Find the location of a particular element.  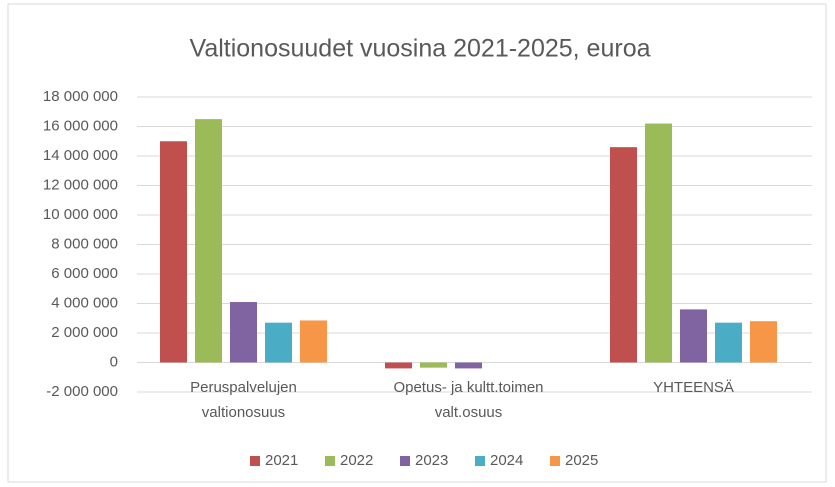

x-tick-label: Opetus- ja kultt.toimen is located at coordinates (468, 387).